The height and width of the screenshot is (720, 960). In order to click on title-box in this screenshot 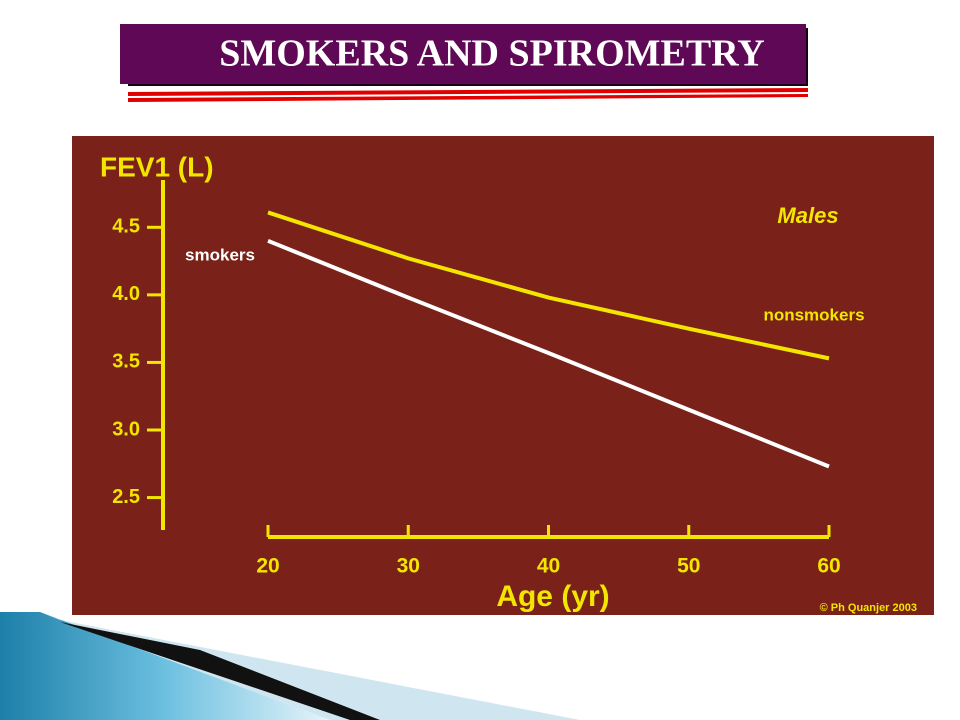, I will do `click(463, 54)`.